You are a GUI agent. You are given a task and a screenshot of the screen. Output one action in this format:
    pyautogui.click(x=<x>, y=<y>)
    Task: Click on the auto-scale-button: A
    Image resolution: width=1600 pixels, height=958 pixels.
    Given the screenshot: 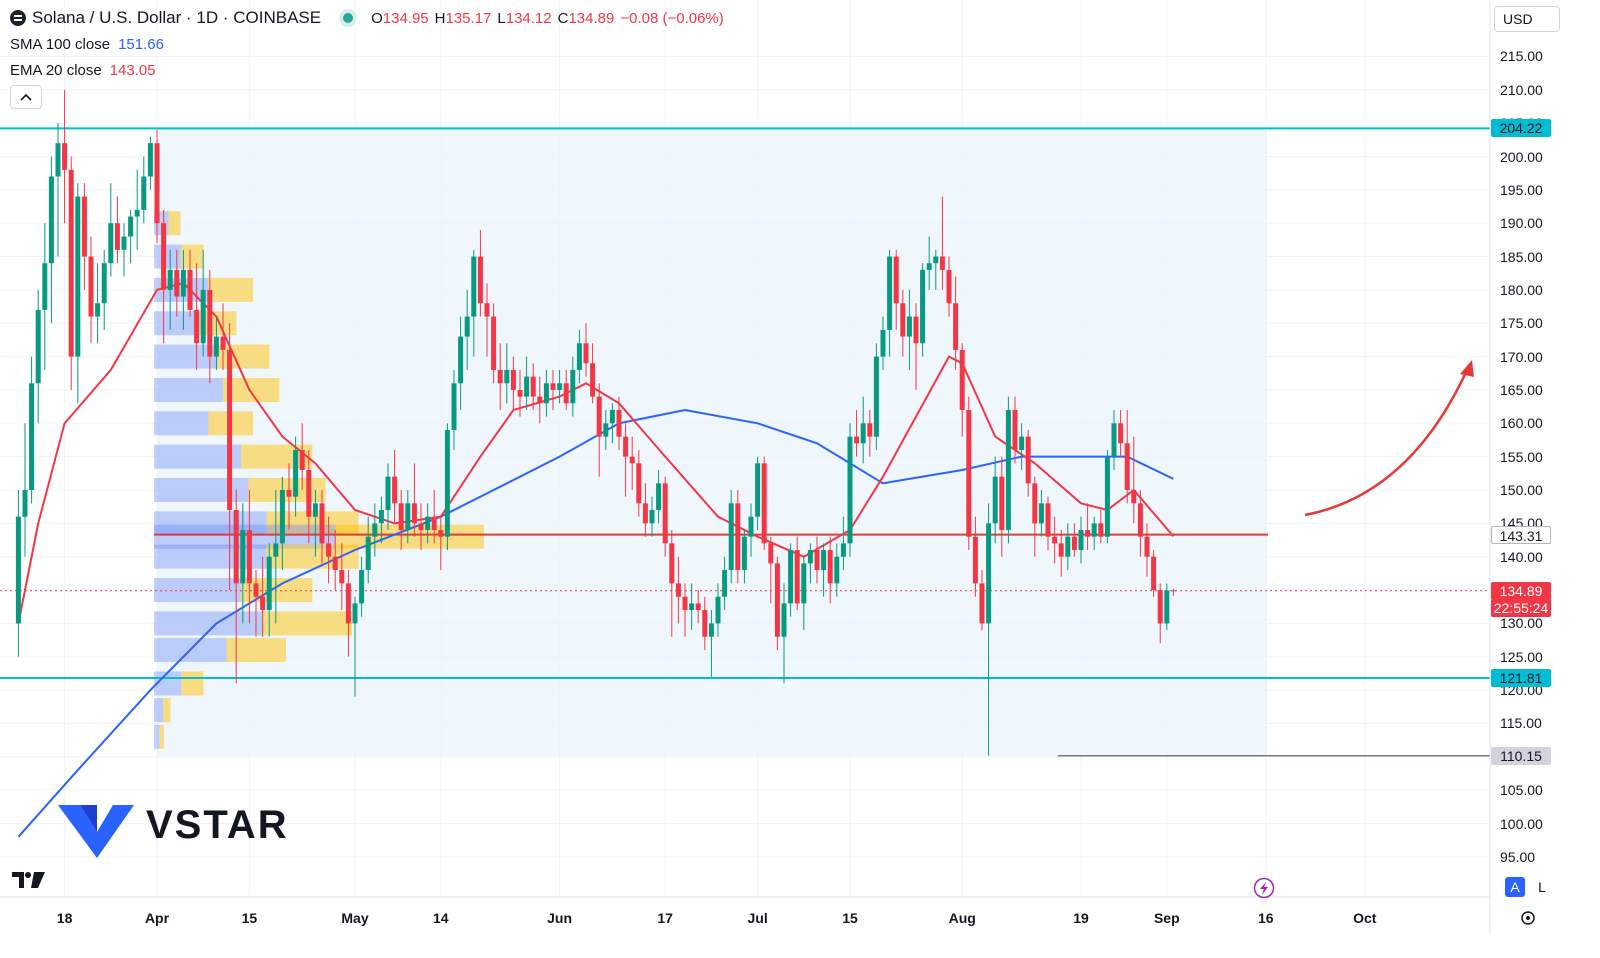 What is the action you would take?
    pyautogui.click(x=1515, y=887)
    